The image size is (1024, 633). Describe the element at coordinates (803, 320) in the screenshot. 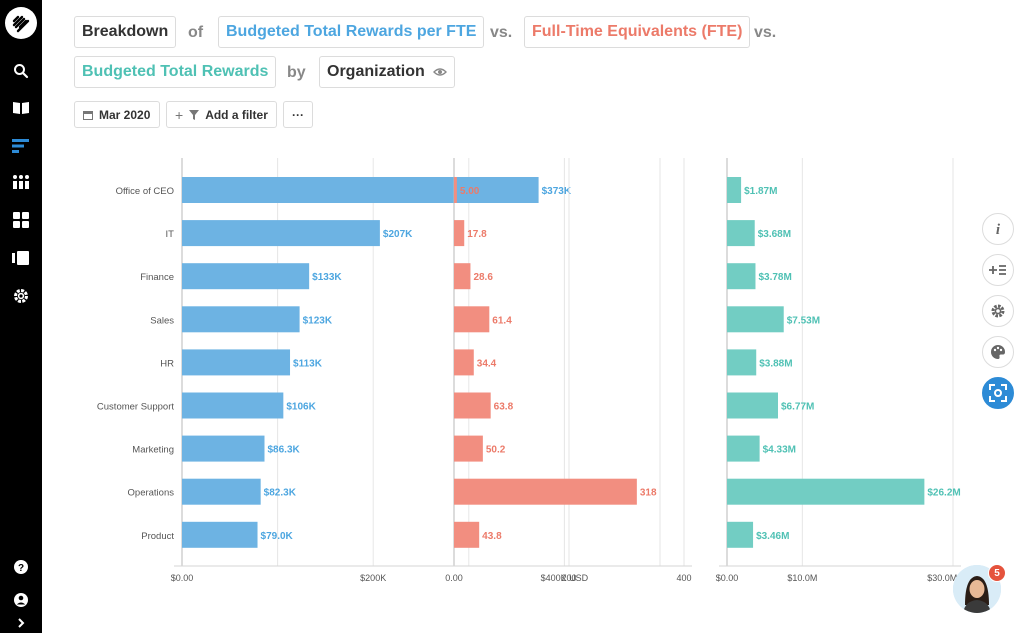

I see `data-label: $7.53M` at that location.